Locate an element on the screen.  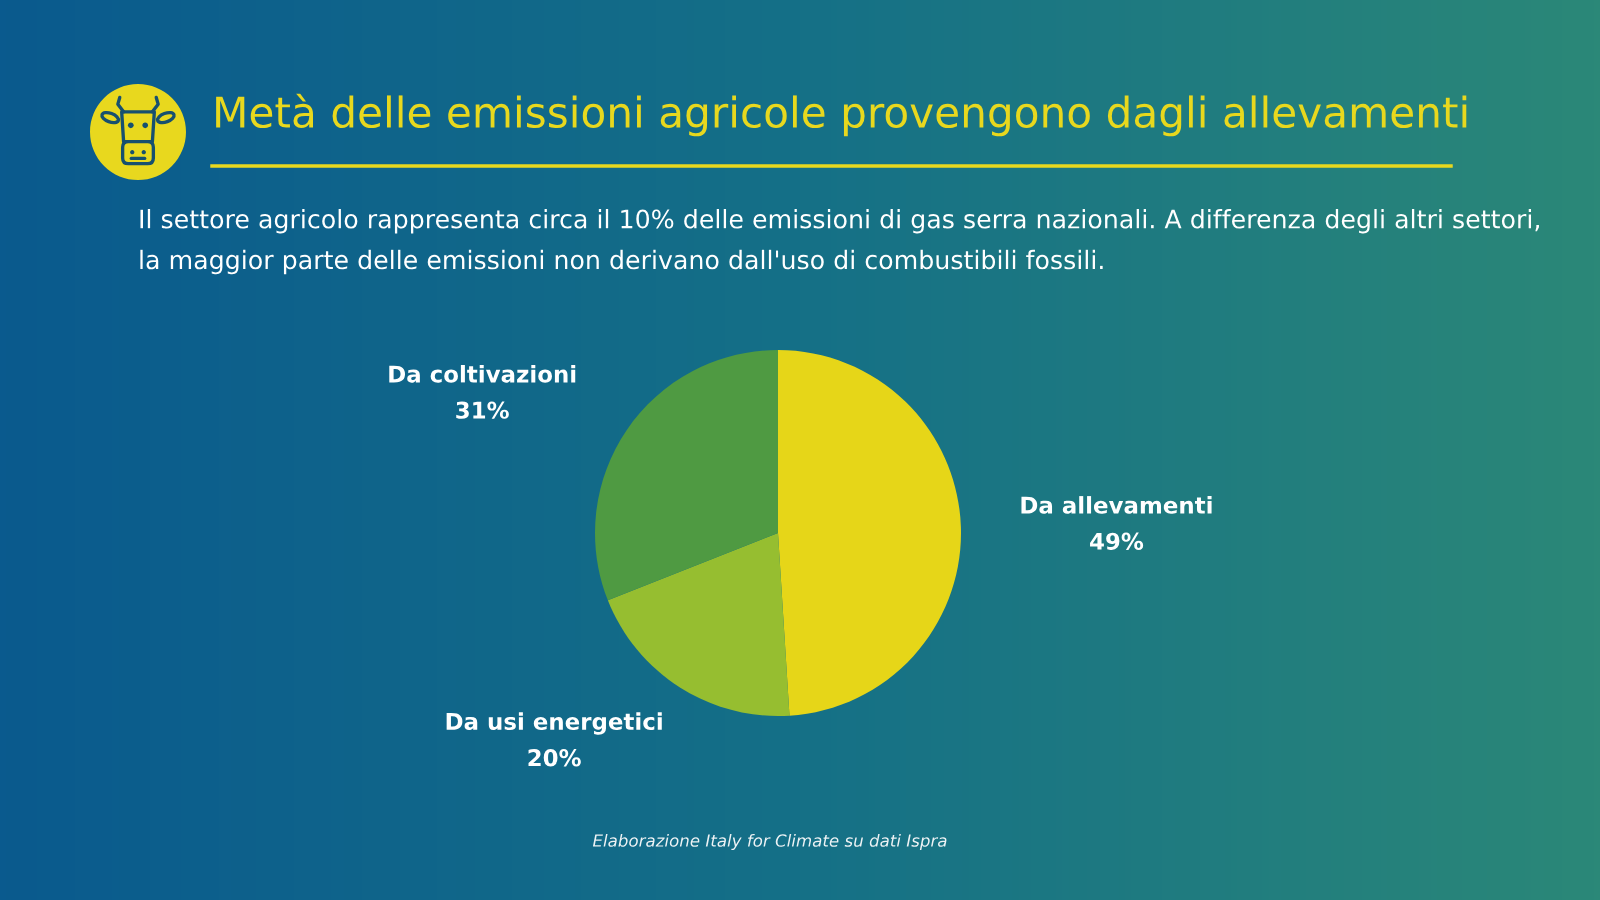
data-label: 31% is located at coordinates (482, 410).